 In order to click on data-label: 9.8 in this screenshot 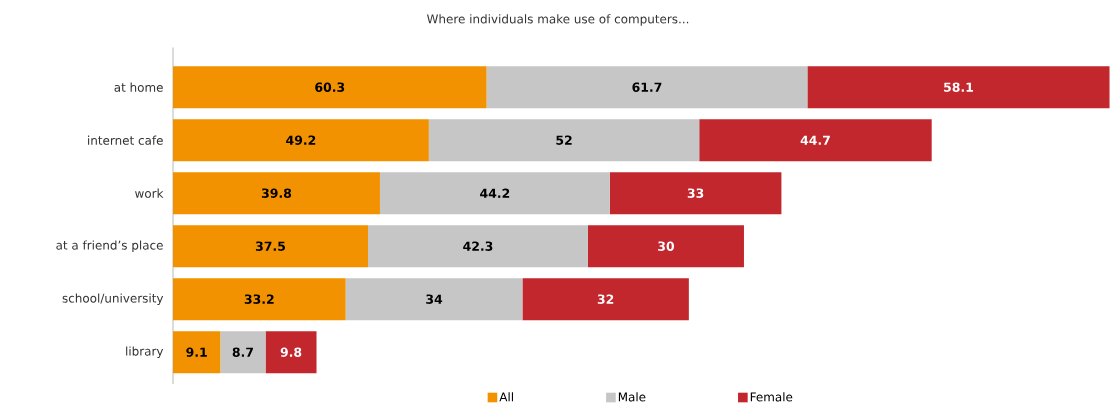, I will do `click(291, 352)`.